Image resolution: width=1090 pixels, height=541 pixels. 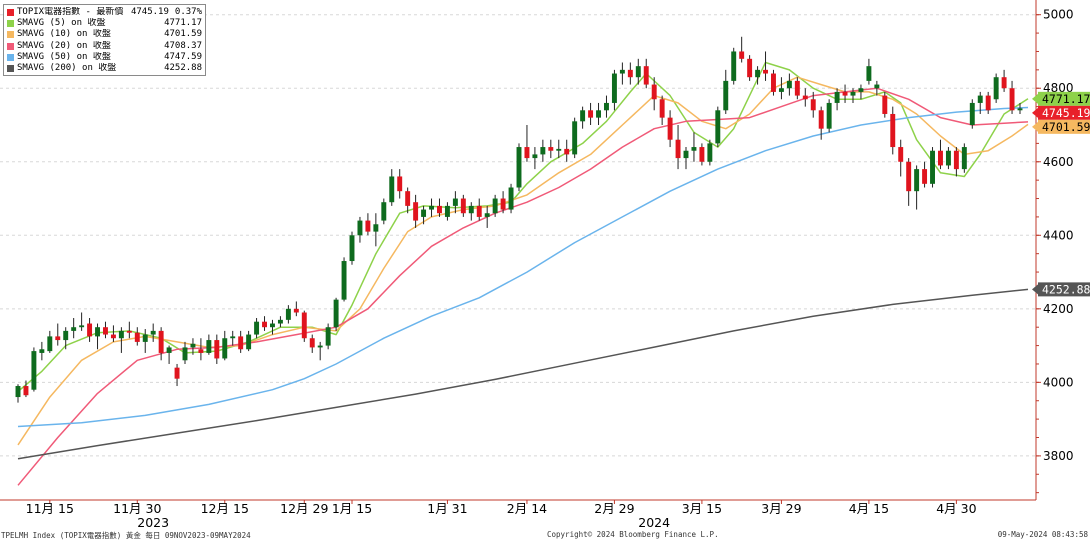 I want to click on legend-item-price: TOPIX電器指數 - 最新價 4745.19 0.37%, so click(x=104, y=12).